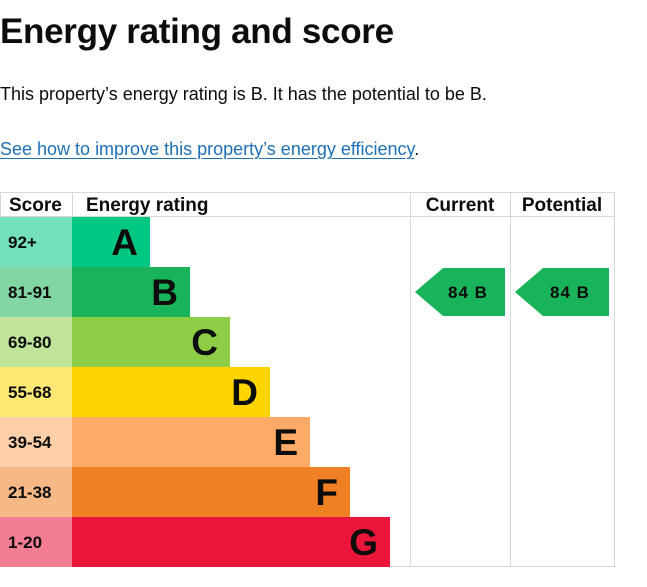  What do you see at coordinates (22, 242) in the screenshot?
I see `score-label-a: 92+` at bounding box center [22, 242].